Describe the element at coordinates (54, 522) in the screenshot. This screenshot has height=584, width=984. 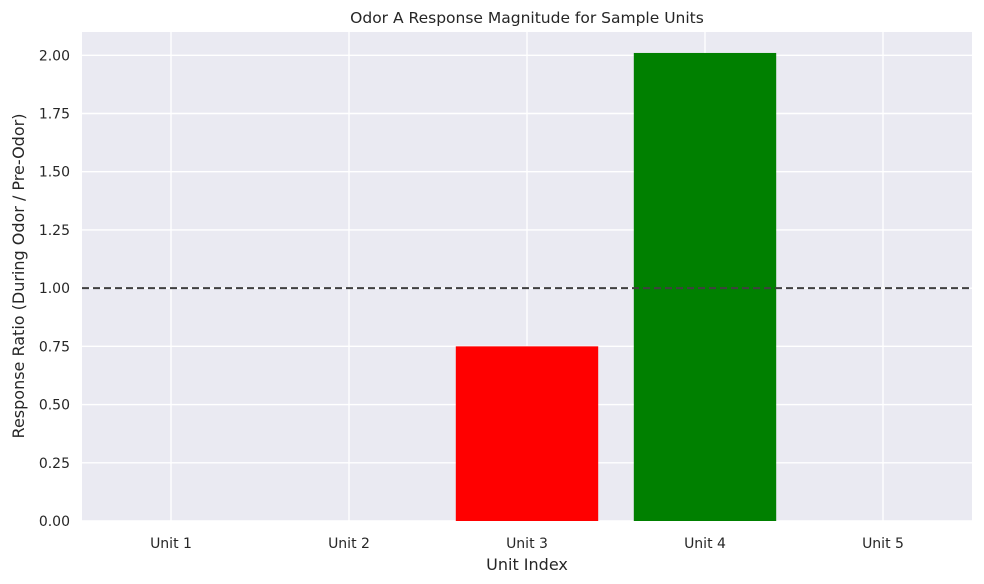
I see `y-tick-label: 0.00` at that location.